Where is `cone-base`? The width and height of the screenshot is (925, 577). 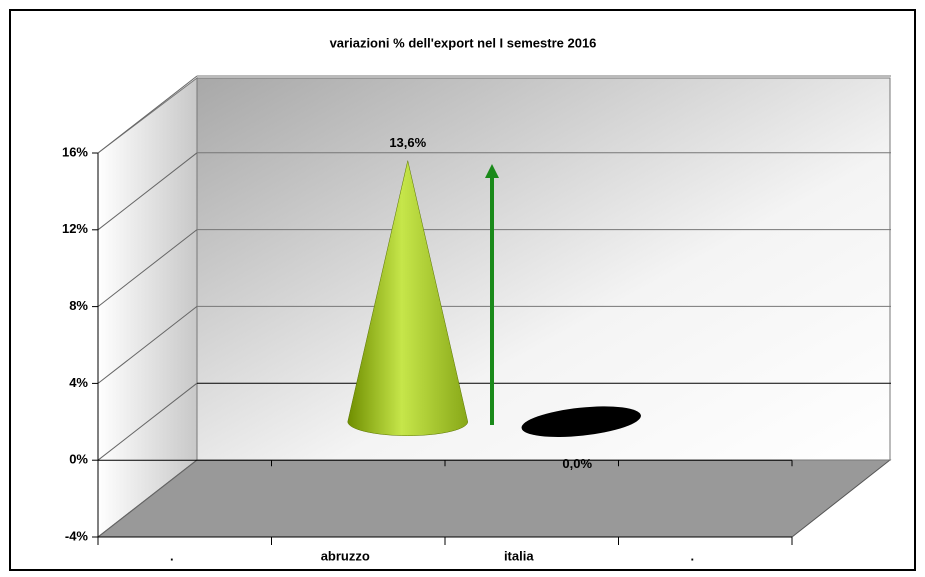
cone-base is located at coordinates (581, 421).